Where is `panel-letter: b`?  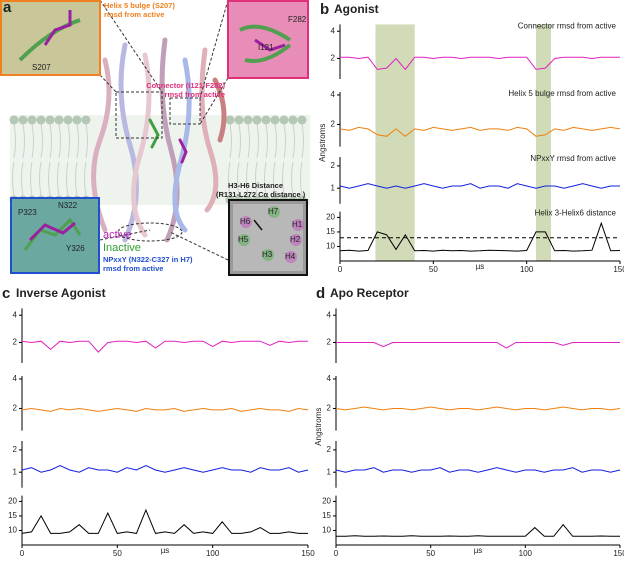 panel-letter: b is located at coordinates (324, 9).